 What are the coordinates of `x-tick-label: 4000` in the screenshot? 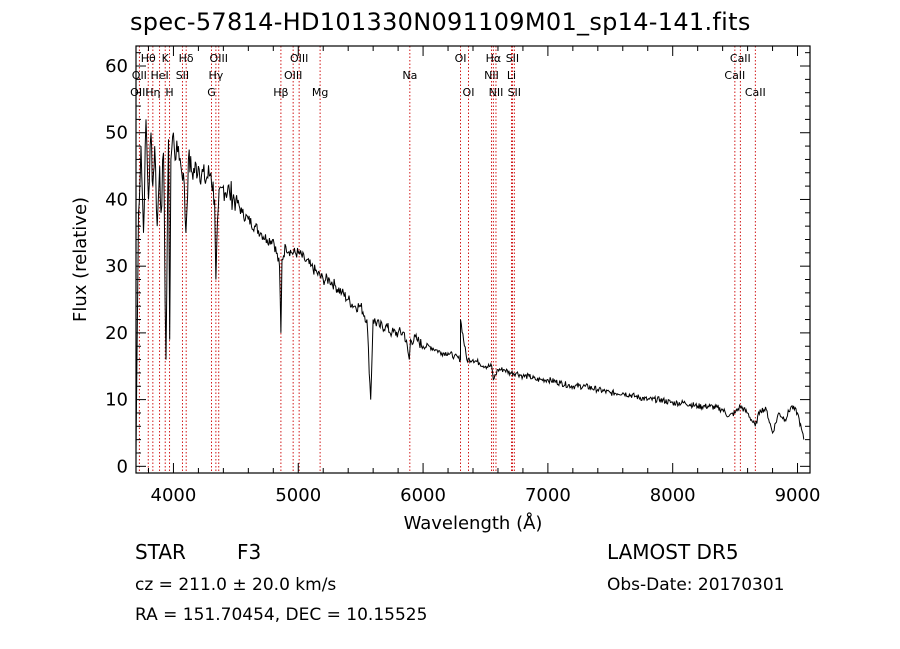 It's located at (174, 495).